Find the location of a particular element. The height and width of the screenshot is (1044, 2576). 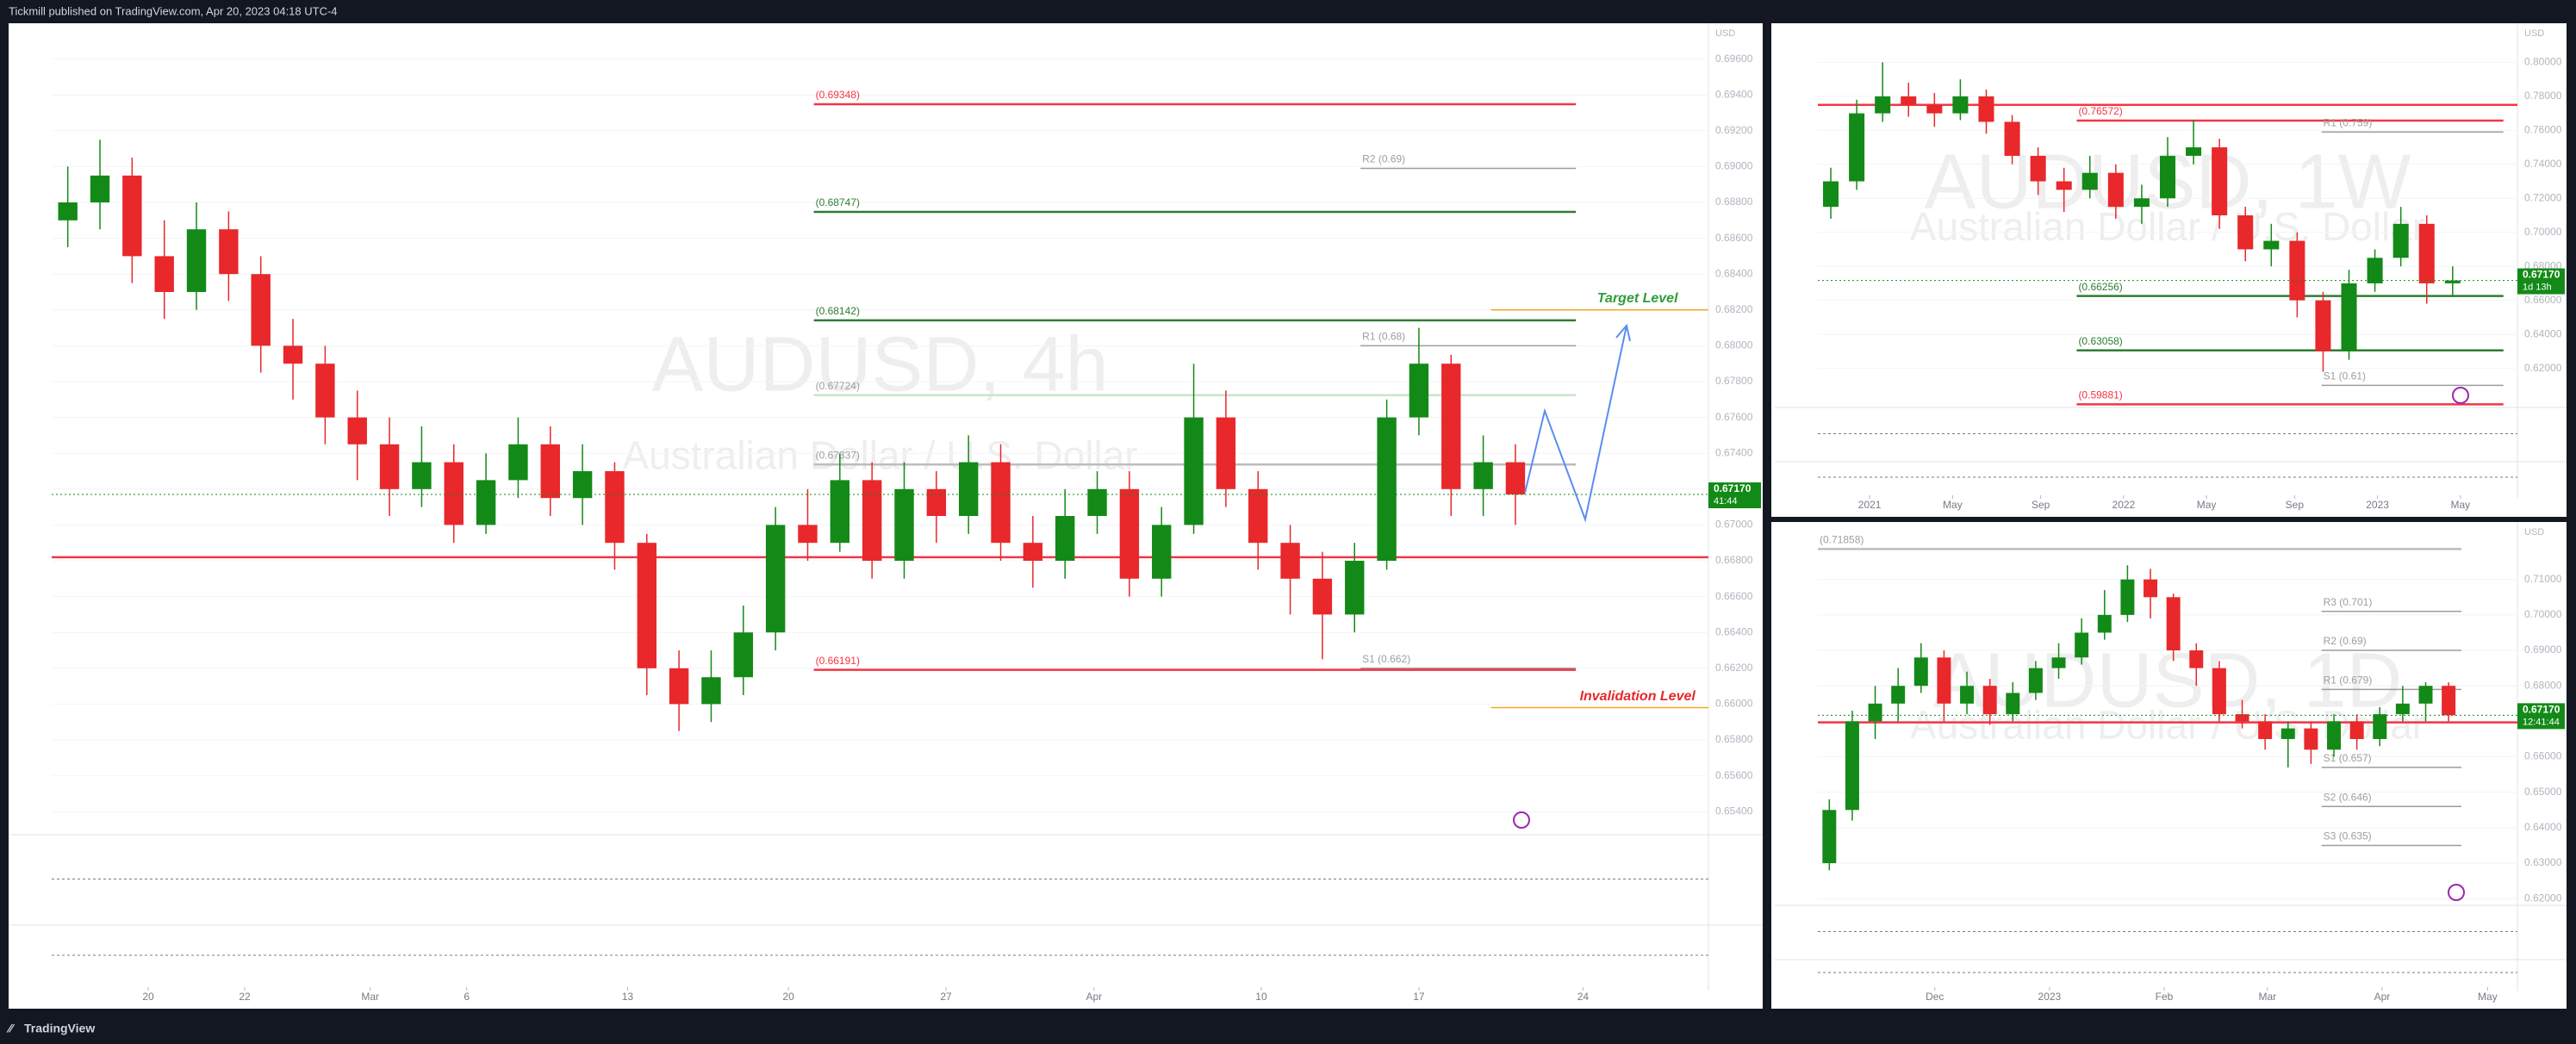

level-label: (0.67724) is located at coordinates (838, 386).